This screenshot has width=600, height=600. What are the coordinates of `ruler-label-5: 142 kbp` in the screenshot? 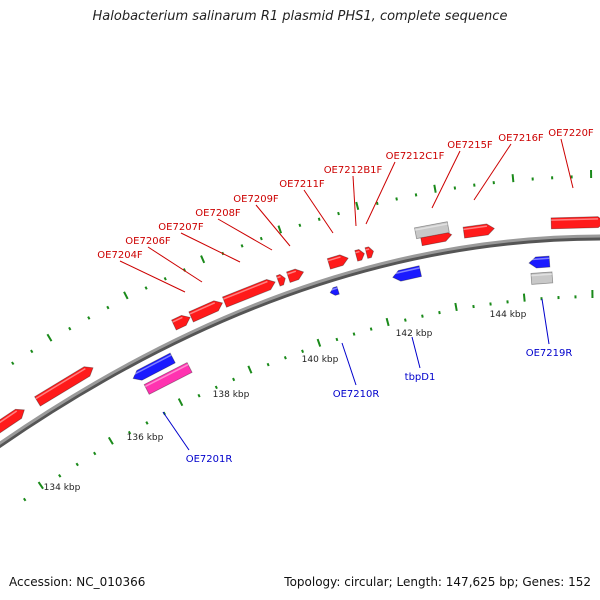 It's located at (414, 334).